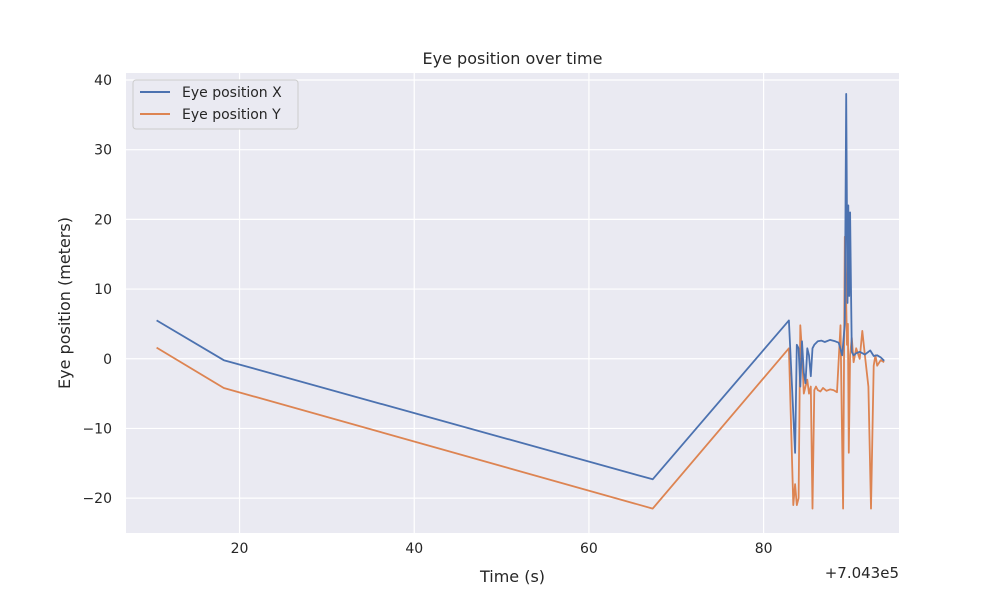 This screenshot has height=600, width=1000. I want to click on y-tick-label: −20, so click(97, 499).